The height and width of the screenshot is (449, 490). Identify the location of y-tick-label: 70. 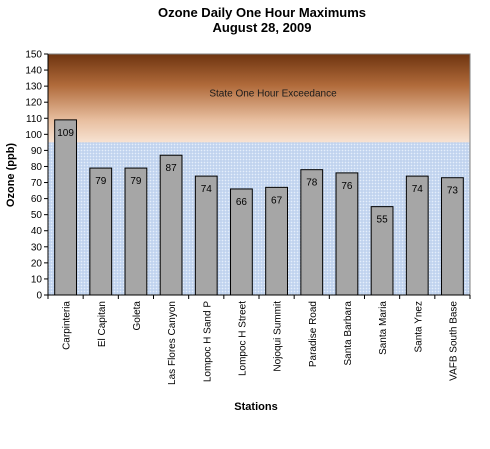
(37, 183).